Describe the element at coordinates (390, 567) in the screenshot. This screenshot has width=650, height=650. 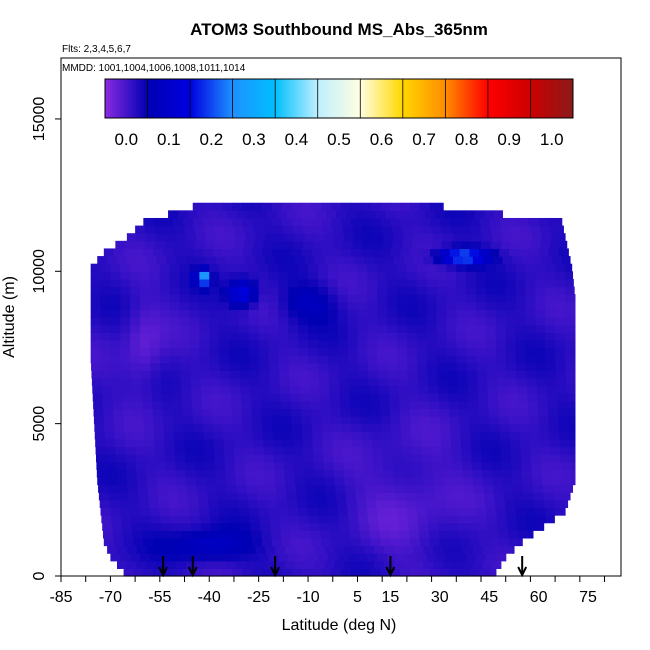
I see `flight-marker-arrow` at that location.